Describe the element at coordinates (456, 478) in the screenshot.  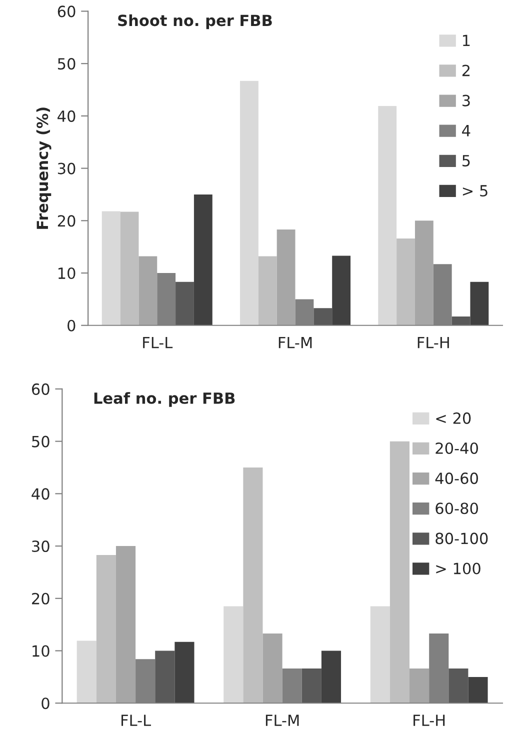
I see `legend-label: 40-60` at that location.